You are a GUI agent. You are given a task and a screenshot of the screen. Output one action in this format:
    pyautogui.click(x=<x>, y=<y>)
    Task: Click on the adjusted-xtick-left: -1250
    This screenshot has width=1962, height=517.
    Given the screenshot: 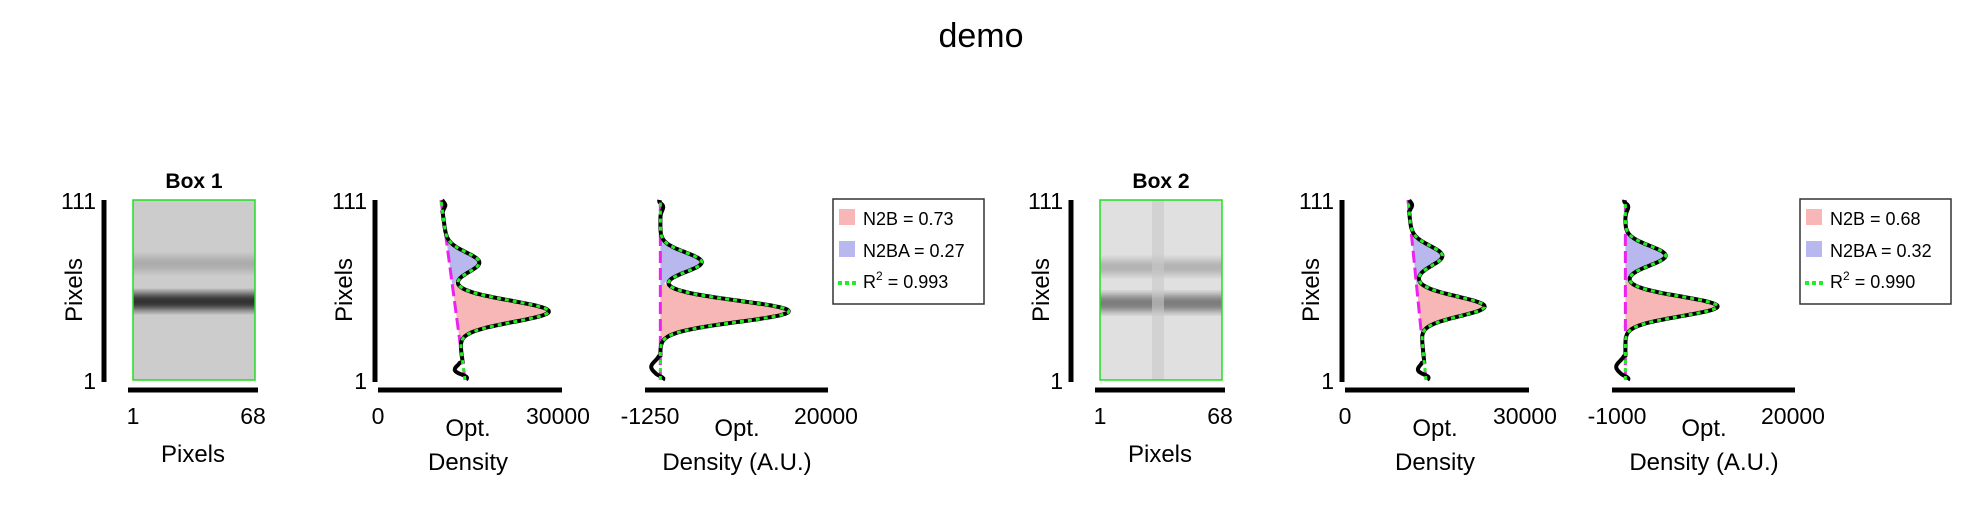 What is the action you would take?
    pyautogui.click(x=650, y=416)
    